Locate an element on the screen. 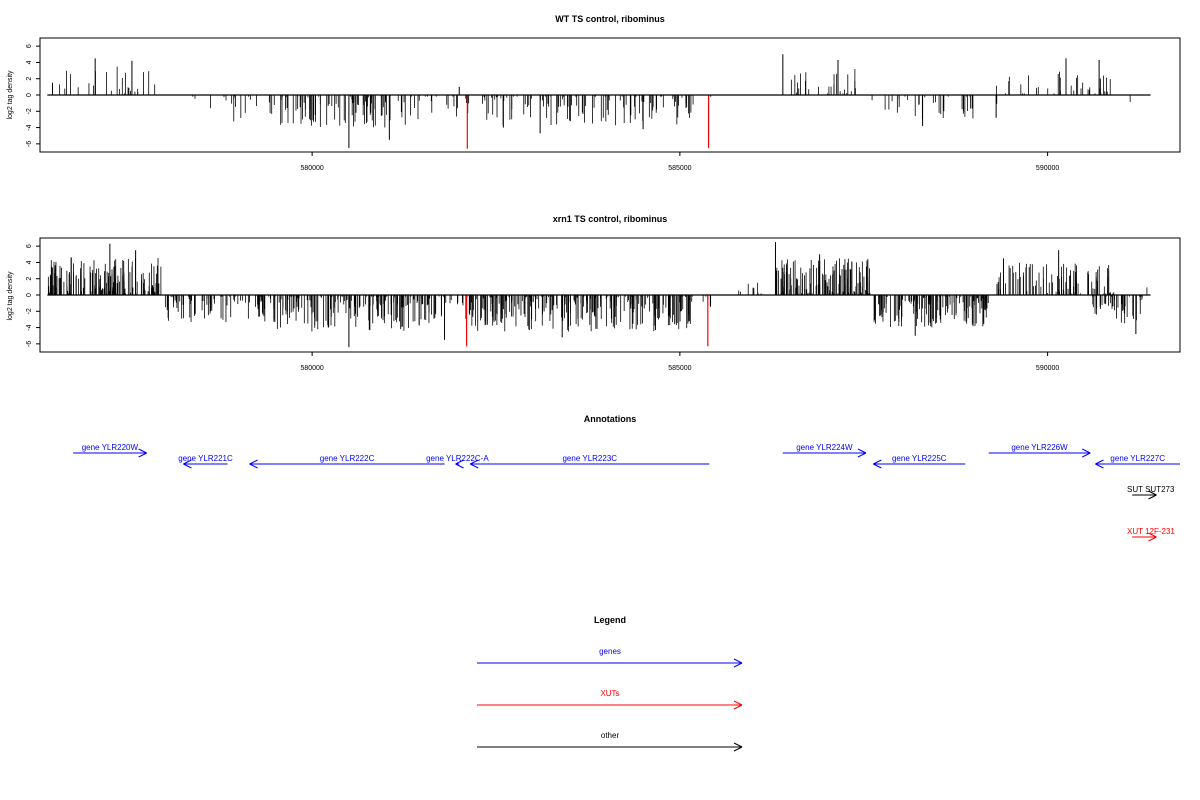 The height and width of the screenshot is (800, 1200). legend-arrow-gene is located at coordinates (610, 663).